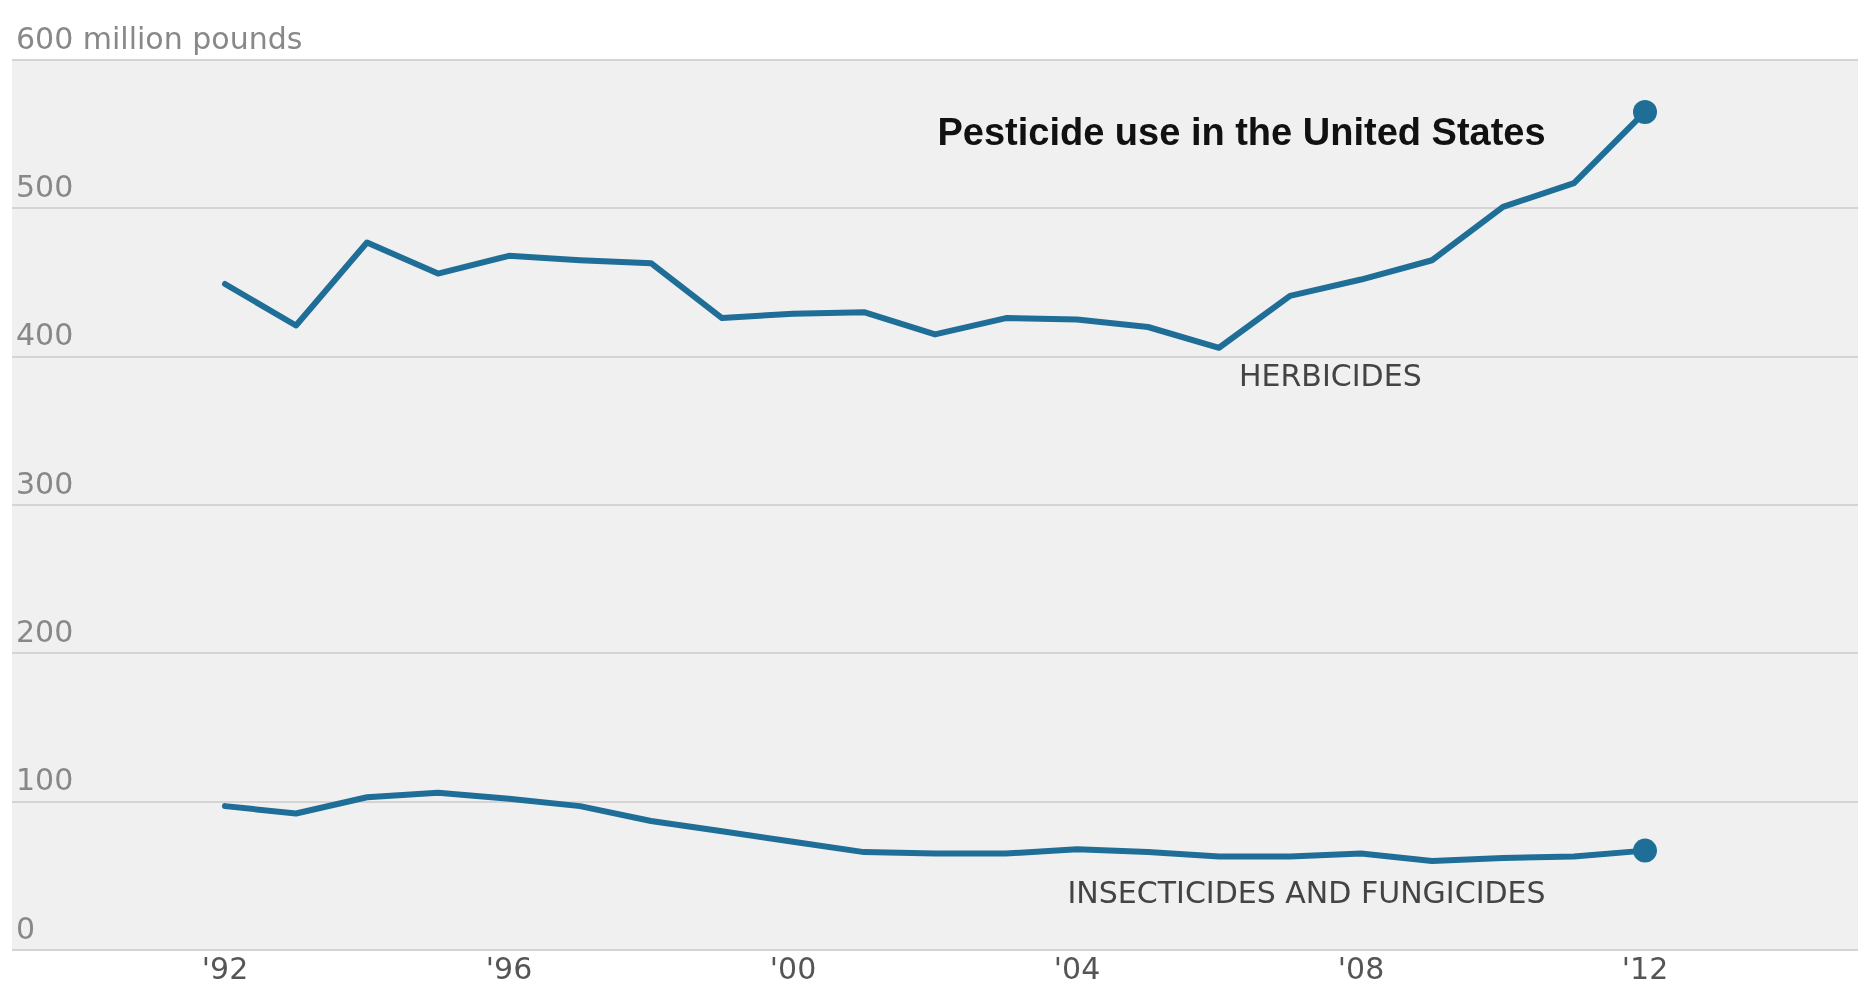 Image resolution: width=1870 pixels, height=996 pixels. I want to click on y-tick-label: 300, so click(45, 483).